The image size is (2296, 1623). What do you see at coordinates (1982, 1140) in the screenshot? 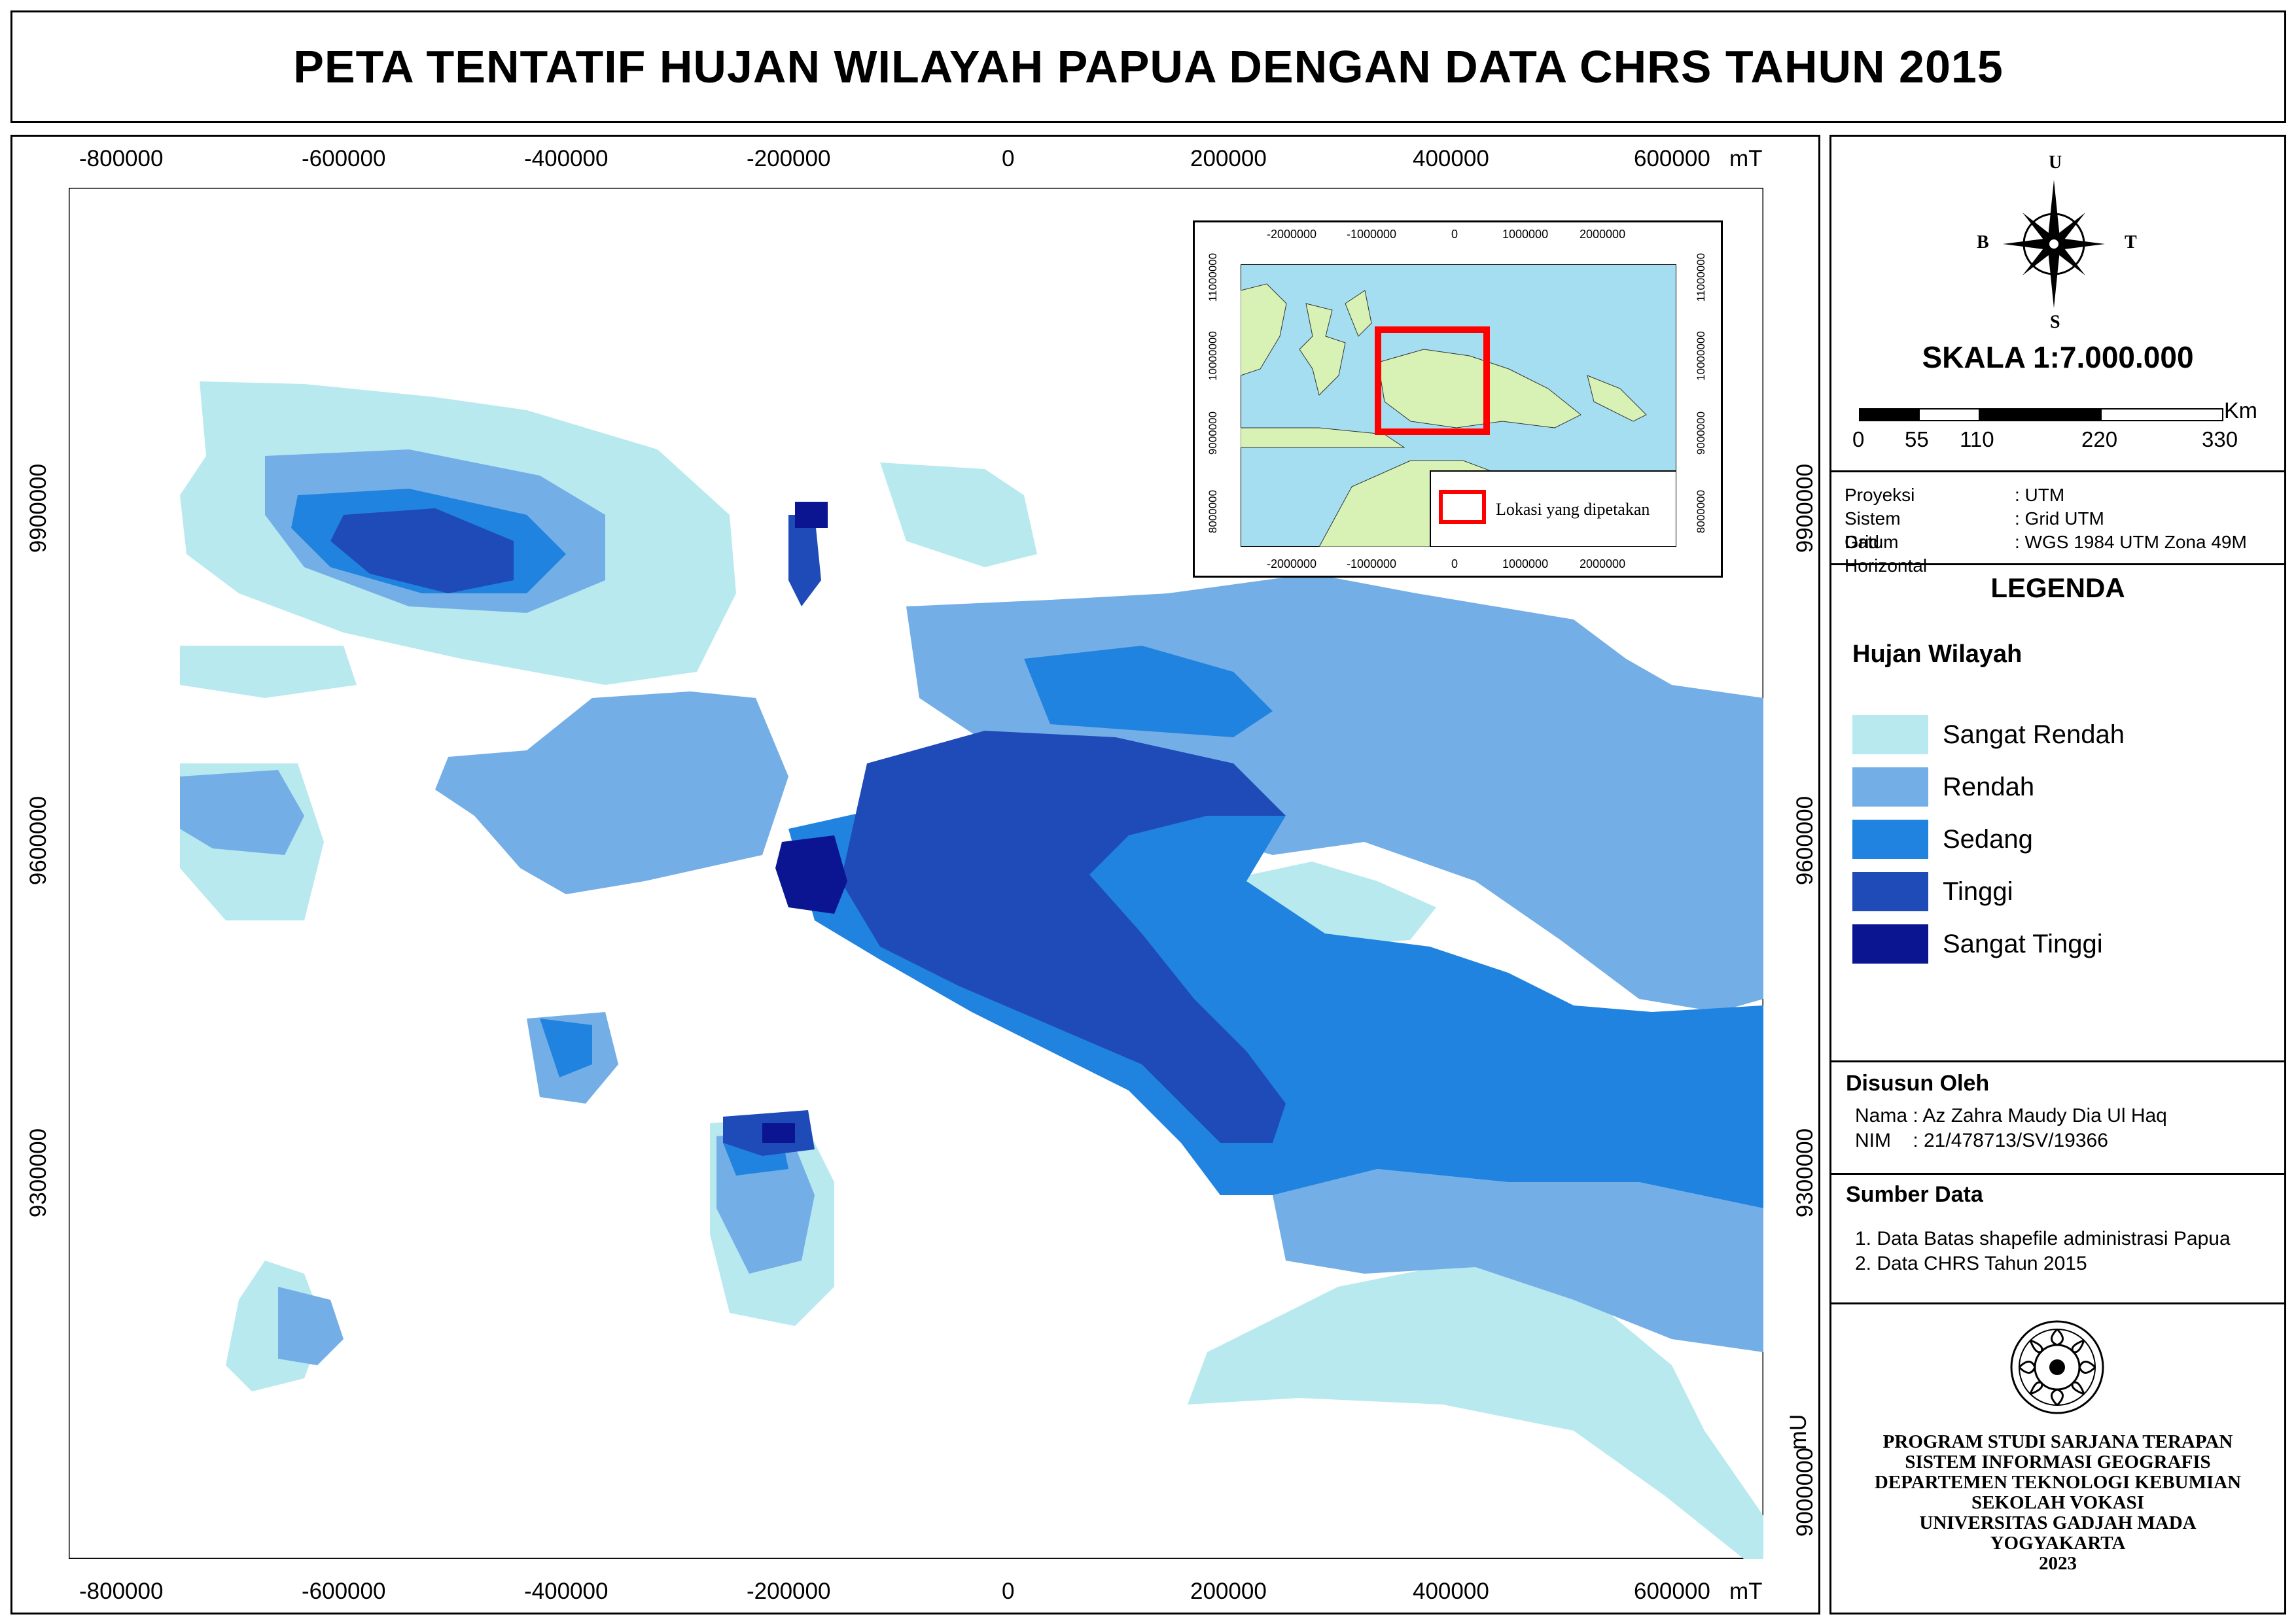
I see `author-nim: NIM : 21/478713/SV/19366` at bounding box center [1982, 1140].